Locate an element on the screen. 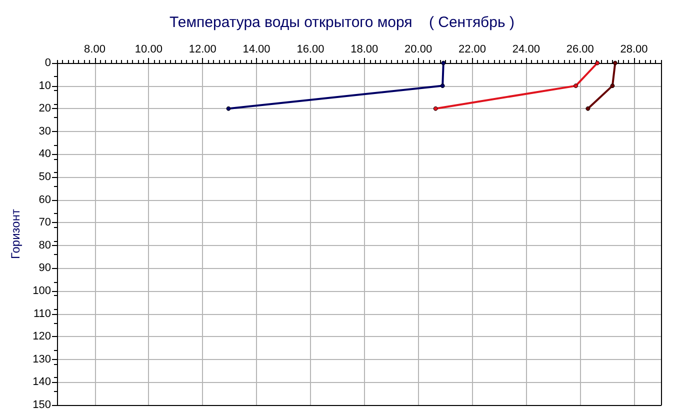 This screenshot has width=675, height=419. y-tick-label: 0 is located at coordinates (47, 63).